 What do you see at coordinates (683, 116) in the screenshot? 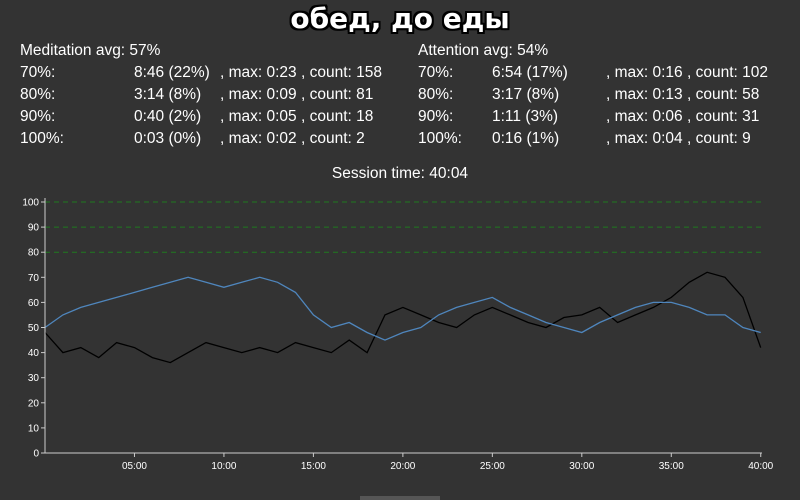
I see `attention-row-detail: , max: 0:06 , count: 31` at bounding box center [683, 116].